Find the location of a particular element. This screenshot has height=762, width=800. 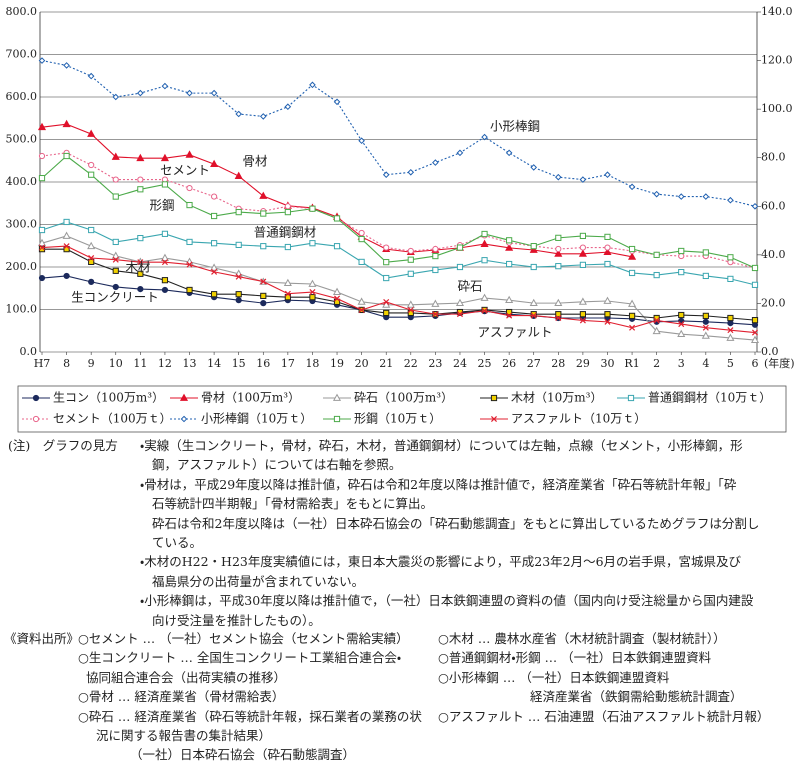

x-tick-label: 9 is located at coordinates (91, 363).